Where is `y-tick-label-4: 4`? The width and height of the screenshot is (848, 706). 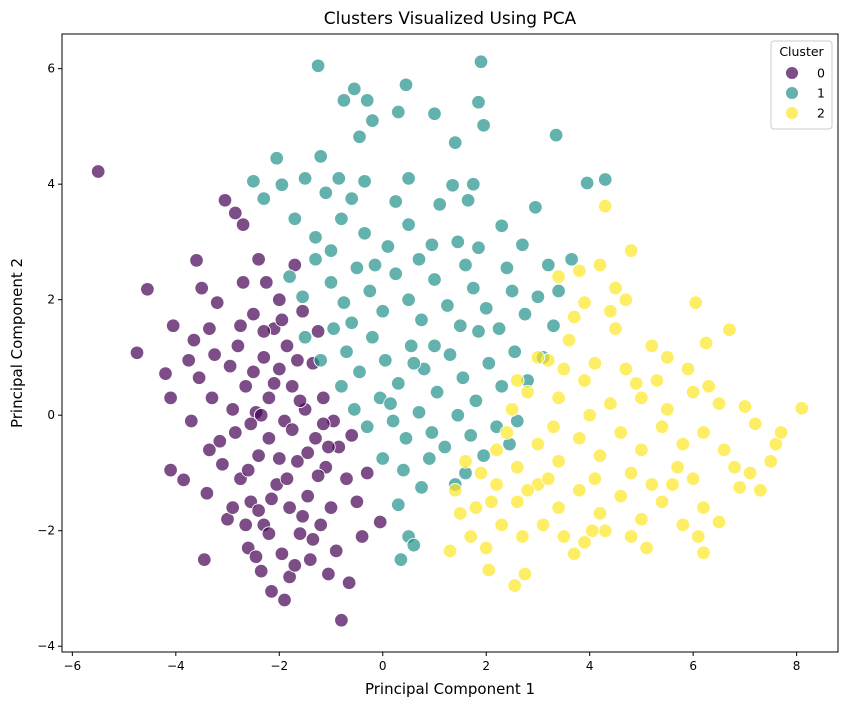 y-tick-label-4: 4 is located at coordinates (51, 184).